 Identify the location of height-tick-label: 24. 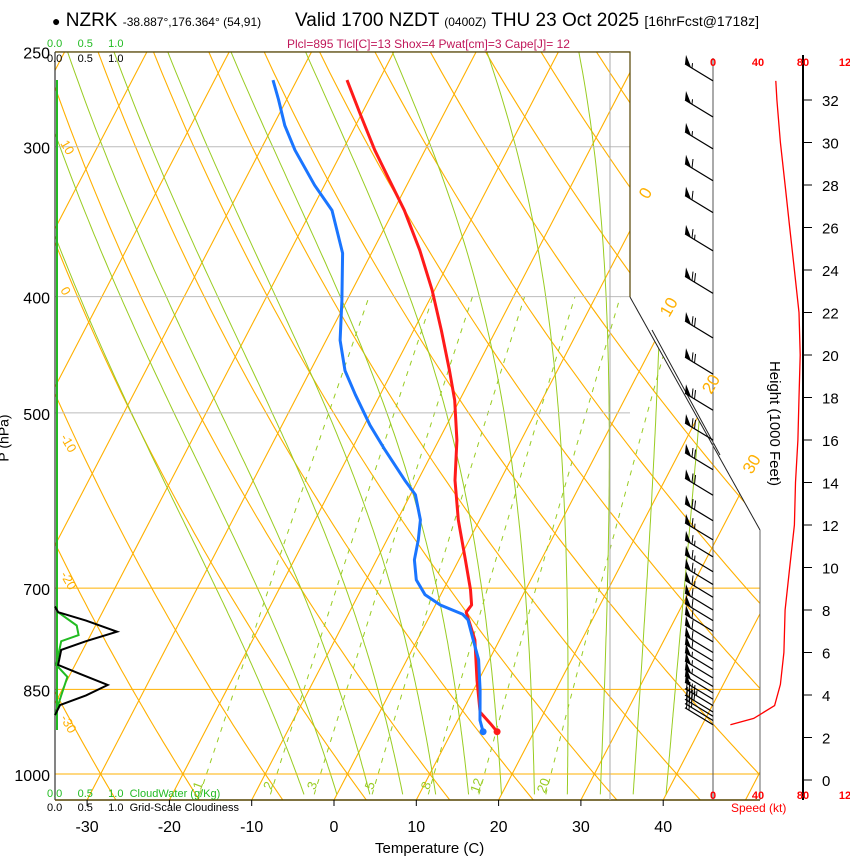
(830, 271).